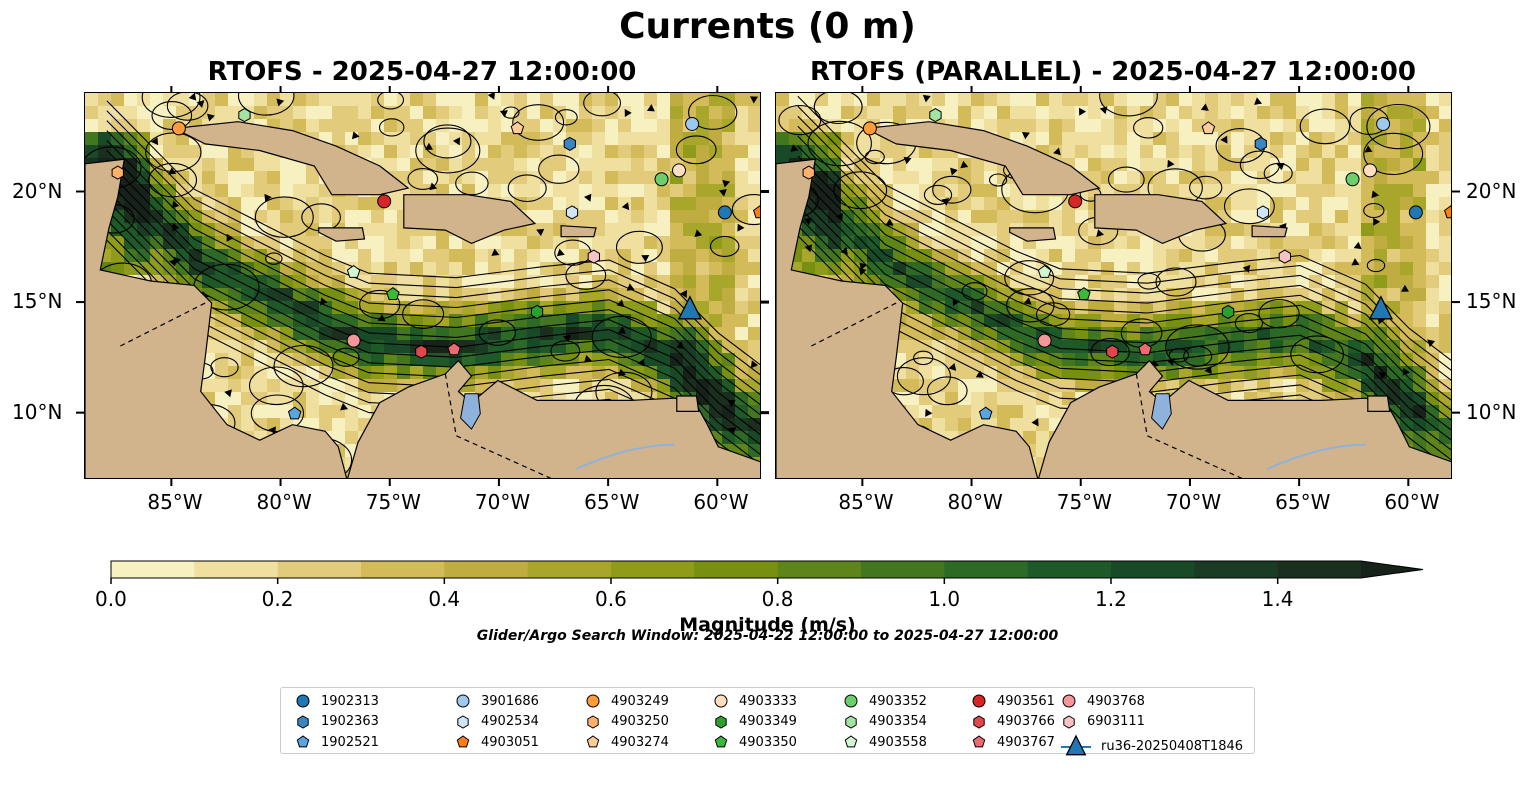 The image size is (1535, 802). Describe the element at coordinates (640, 742) in the screenshot. I see `legend-label: 4903274` at that location.